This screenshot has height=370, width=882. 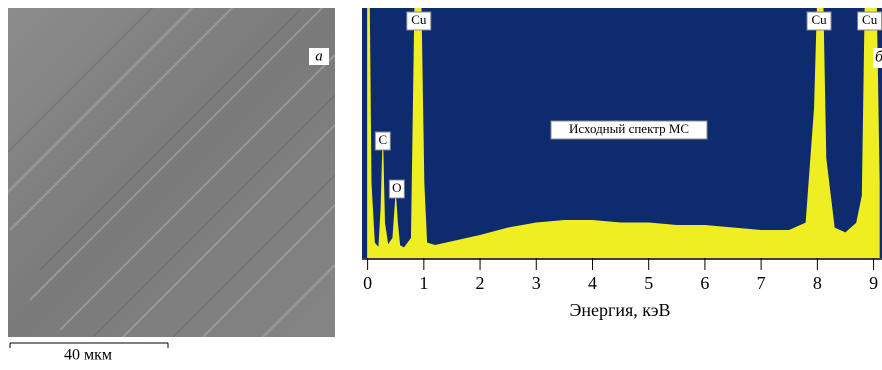 What do you see at coordinates (367, 283) in the screenshot?
I see `x-tick-label: 0` at bounding box center [367, 283].